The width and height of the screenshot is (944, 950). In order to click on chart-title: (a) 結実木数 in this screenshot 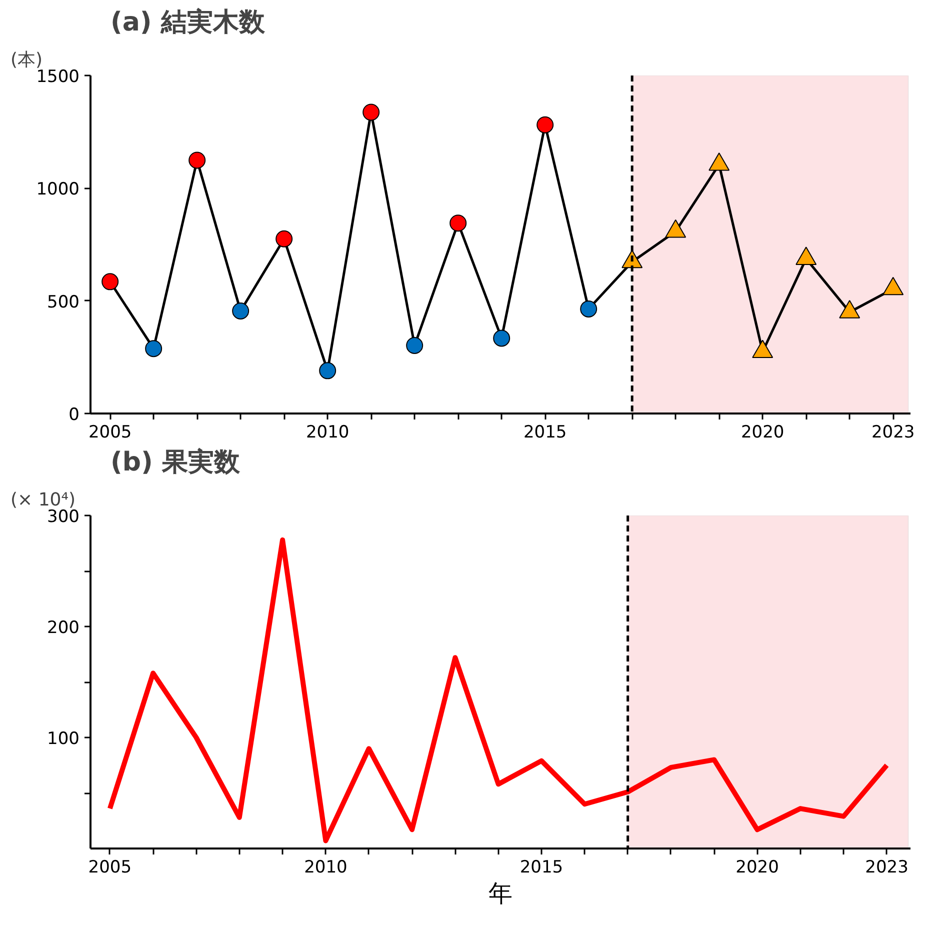, I will do `click(188, 23)`.